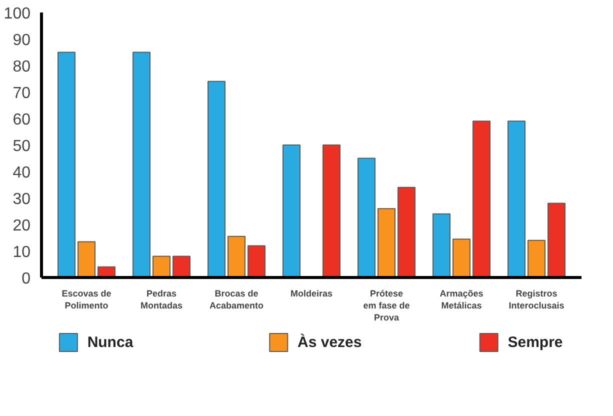 The image size is (613, 416). Describe the element at coordinates (21, 93) in the screenshot. I see `y-tick-label: 70` at that location.